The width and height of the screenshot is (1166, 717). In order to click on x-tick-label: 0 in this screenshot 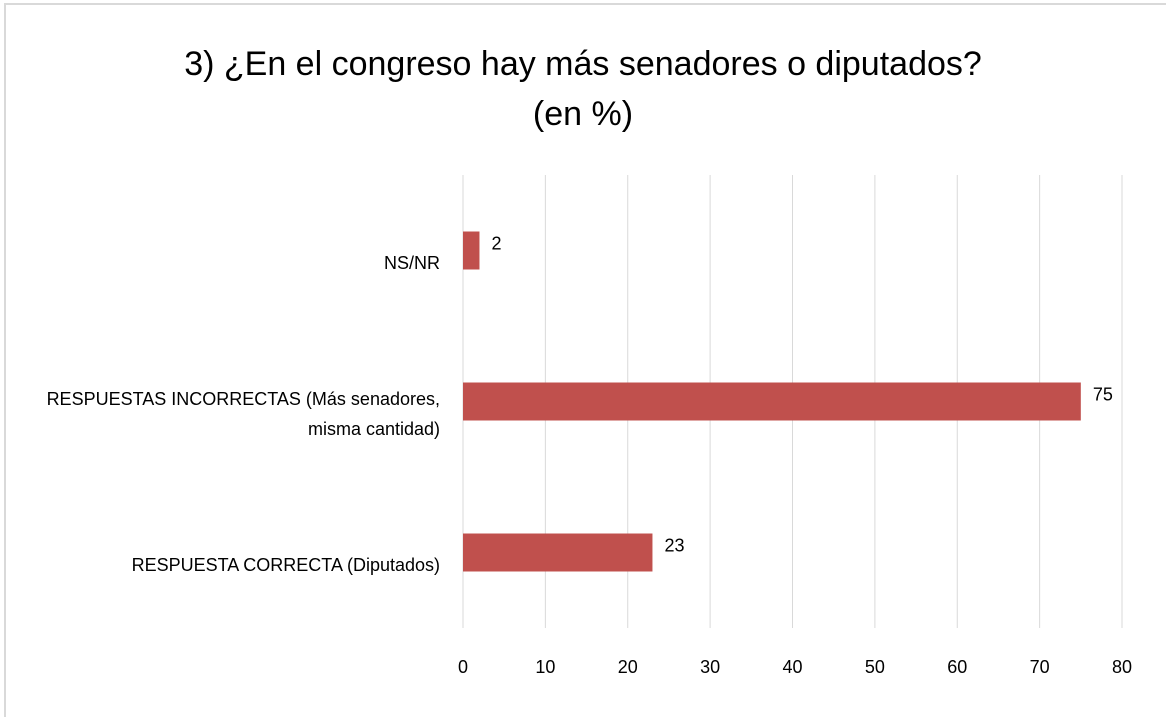, I will do `click(463, 667)`.